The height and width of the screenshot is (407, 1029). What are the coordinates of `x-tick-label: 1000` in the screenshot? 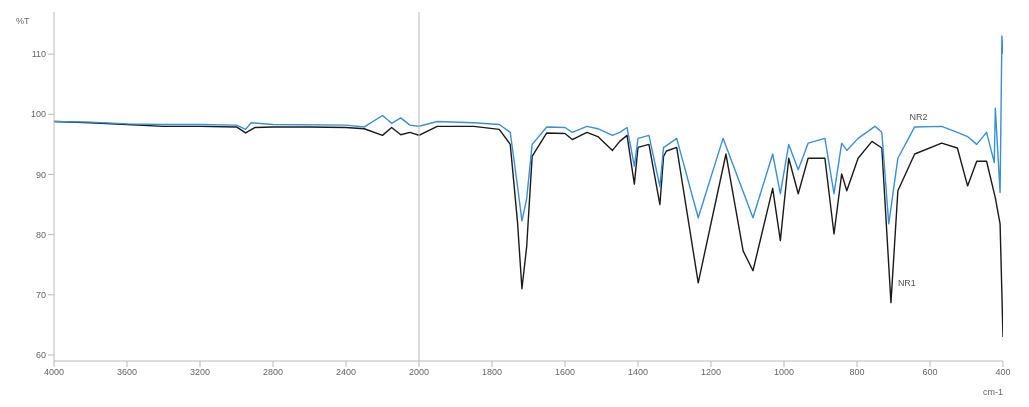 It's located at (784, 372).